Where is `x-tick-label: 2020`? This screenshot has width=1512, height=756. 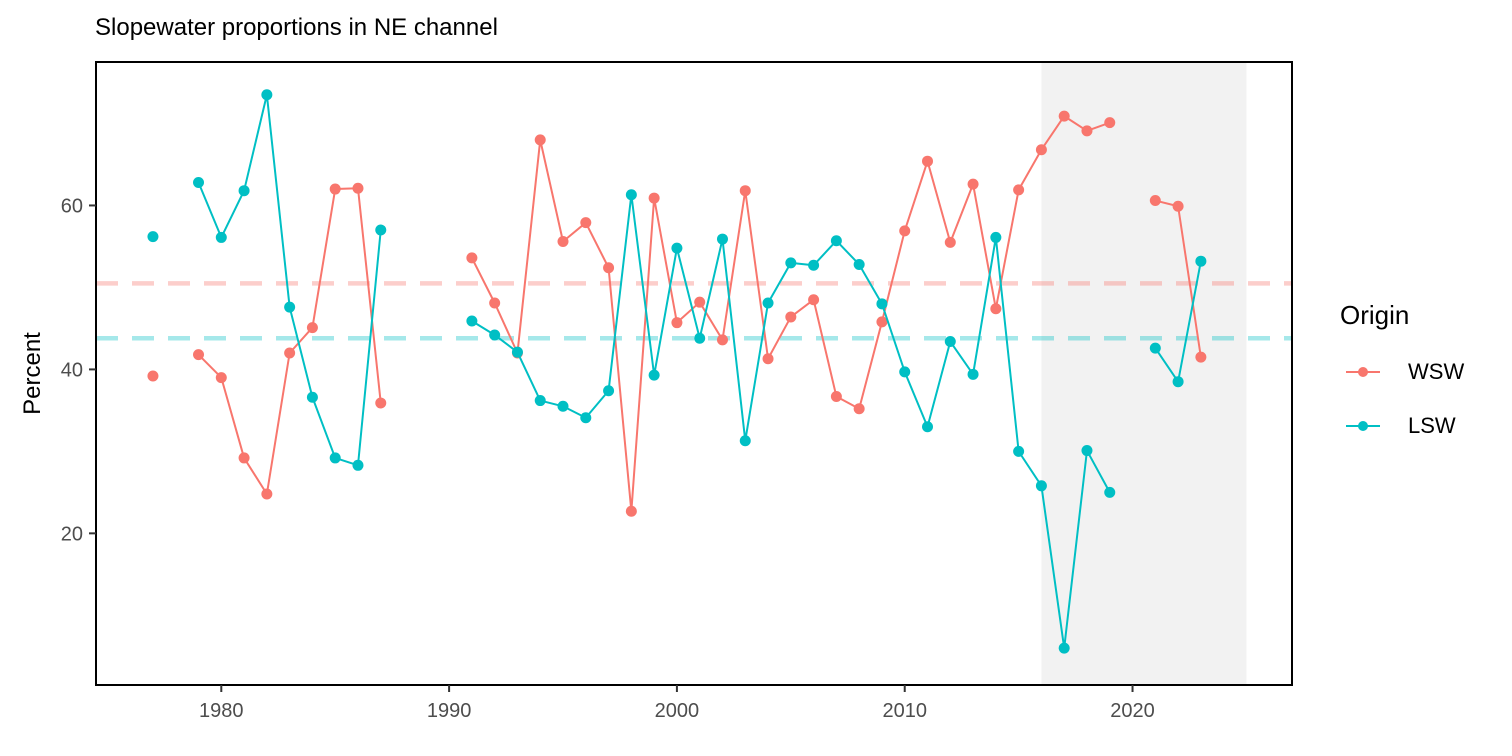
x-tick-label: 2020 is located at coordinates (1132, 711).